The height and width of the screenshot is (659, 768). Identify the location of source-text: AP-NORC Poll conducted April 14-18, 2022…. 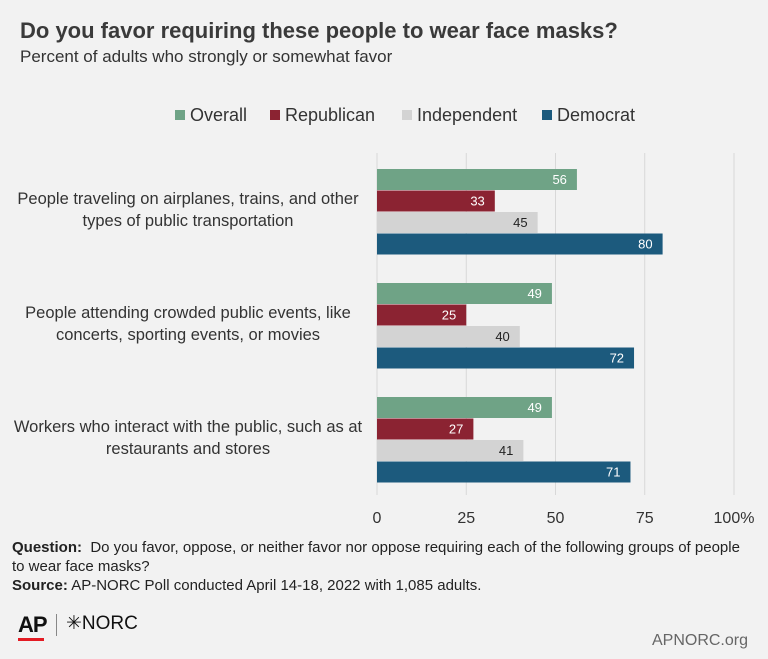
(276, 585).